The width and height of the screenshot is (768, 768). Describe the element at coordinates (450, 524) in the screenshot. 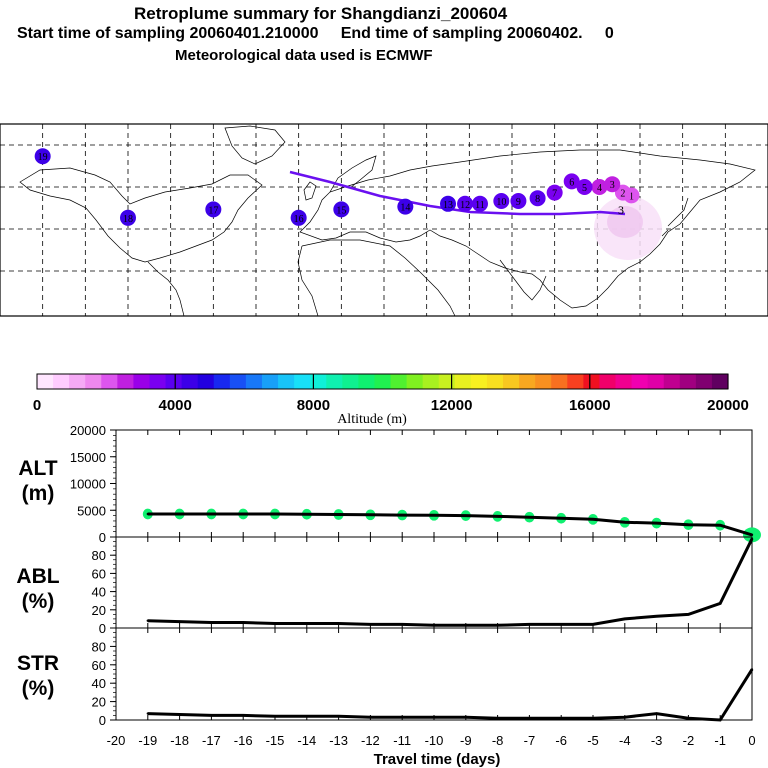

I see `series-line-alt` at that location.